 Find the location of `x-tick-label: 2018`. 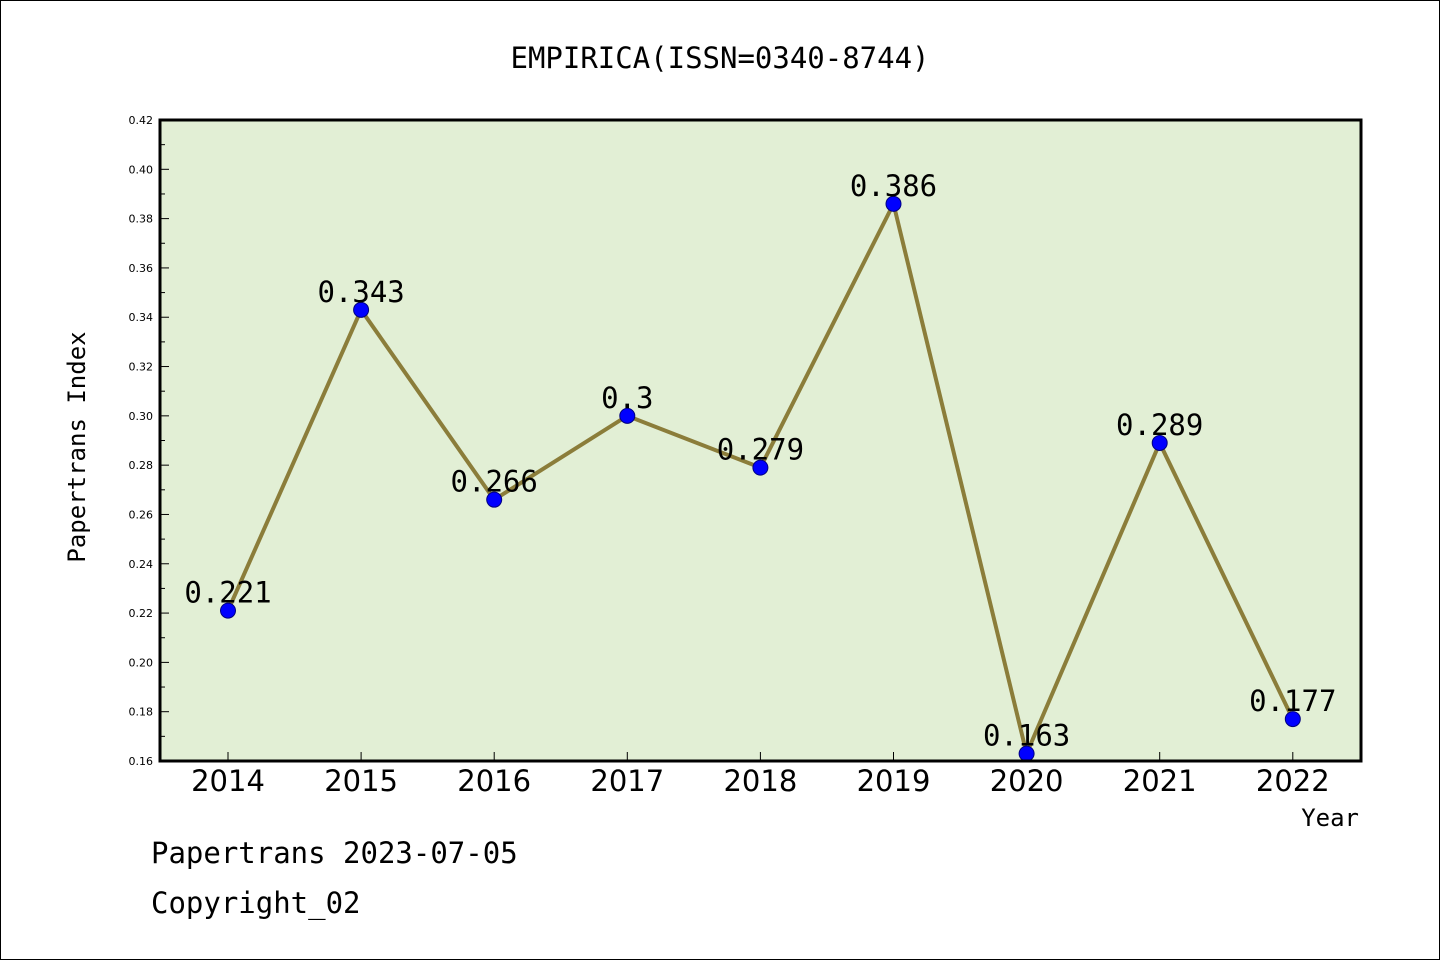

x-tick-label: 2018 is located at coordinates (760, 781).